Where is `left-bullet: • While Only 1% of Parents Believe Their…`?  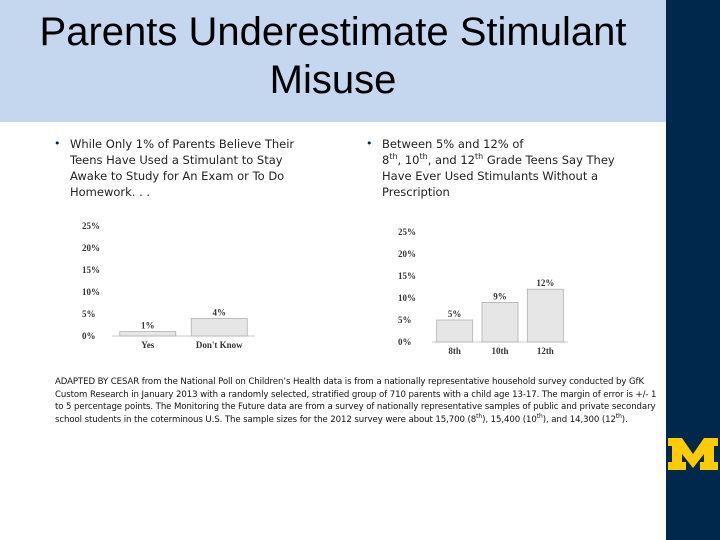
left-bullet: • While Only 1% of Parents Believe Their… is located at coordinates (178, 168).